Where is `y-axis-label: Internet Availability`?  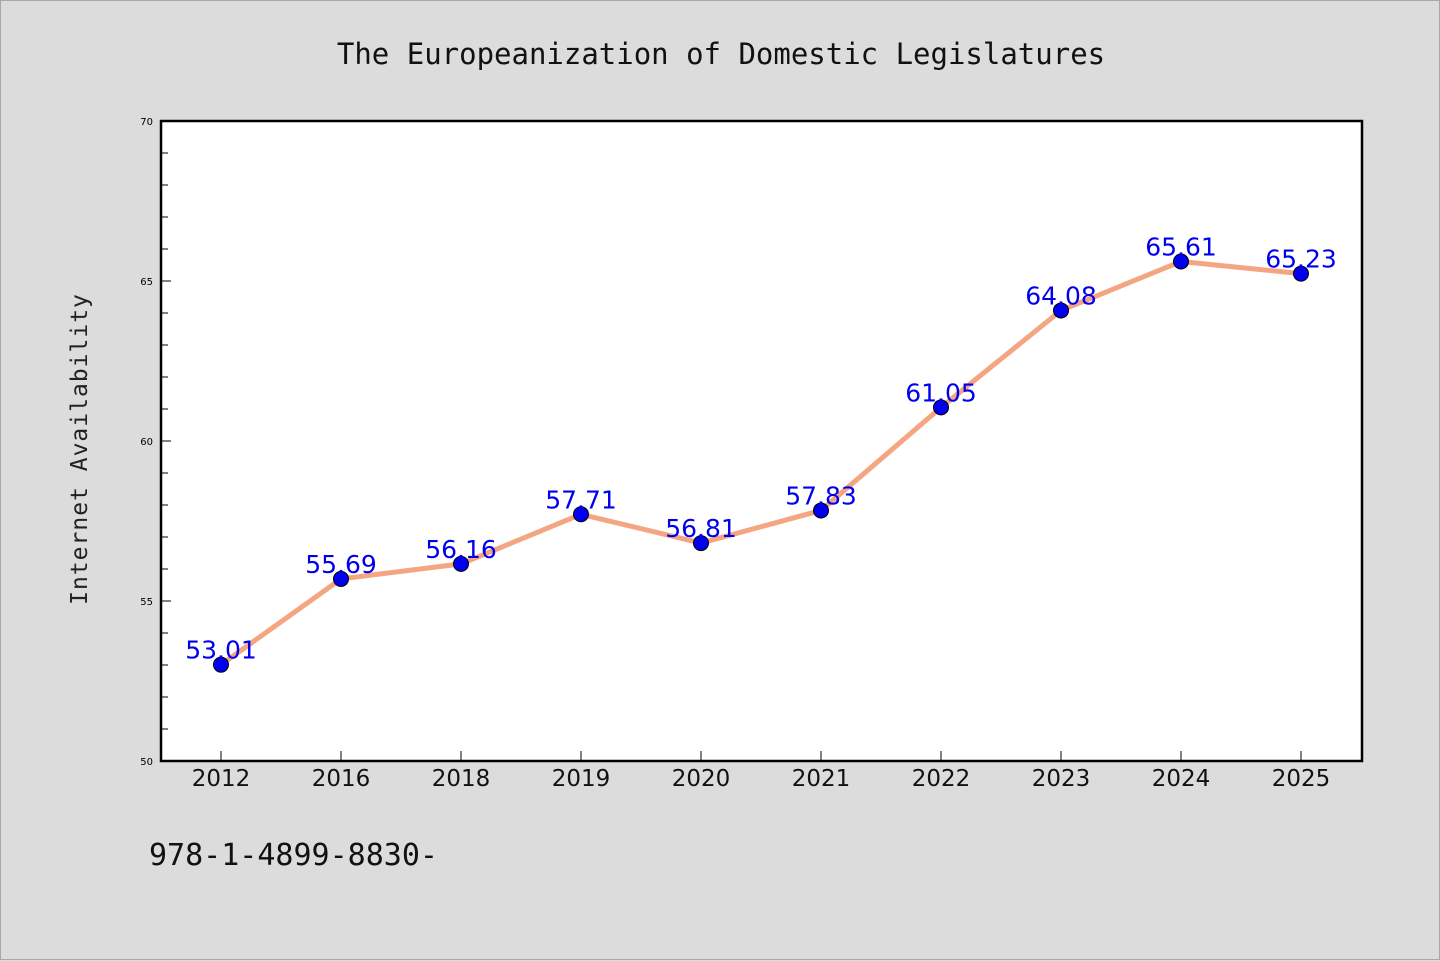
y-axis-label: Internet Availability is located at coordinates (80, 449).